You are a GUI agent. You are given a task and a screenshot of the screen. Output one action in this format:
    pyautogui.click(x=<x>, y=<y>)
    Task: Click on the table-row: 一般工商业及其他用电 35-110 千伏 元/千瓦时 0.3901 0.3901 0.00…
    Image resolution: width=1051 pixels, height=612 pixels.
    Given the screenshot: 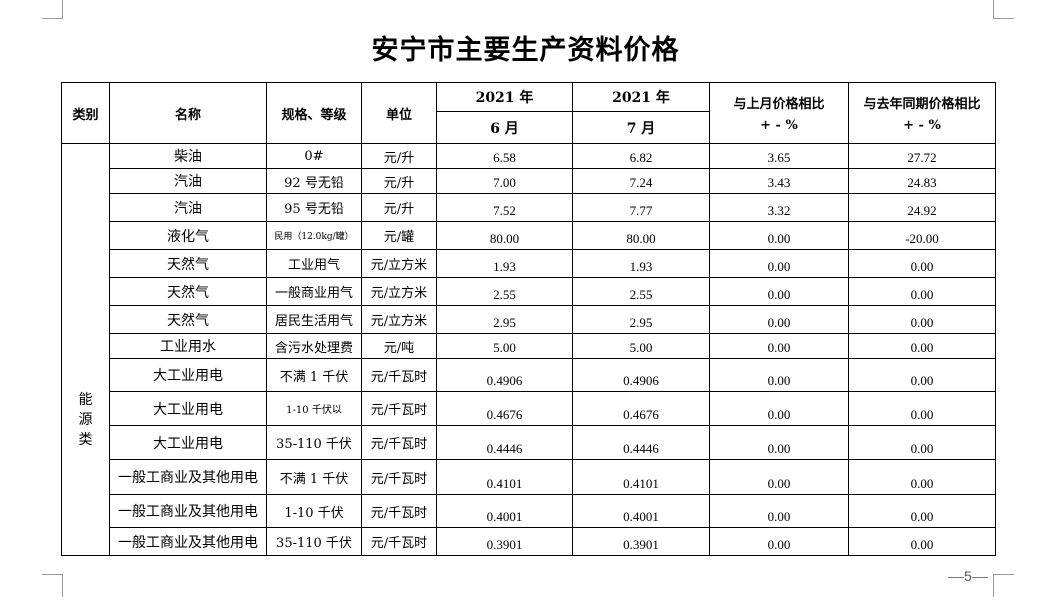 What is the action you would take?
    pyautogui.click(x=529, y=541)
    